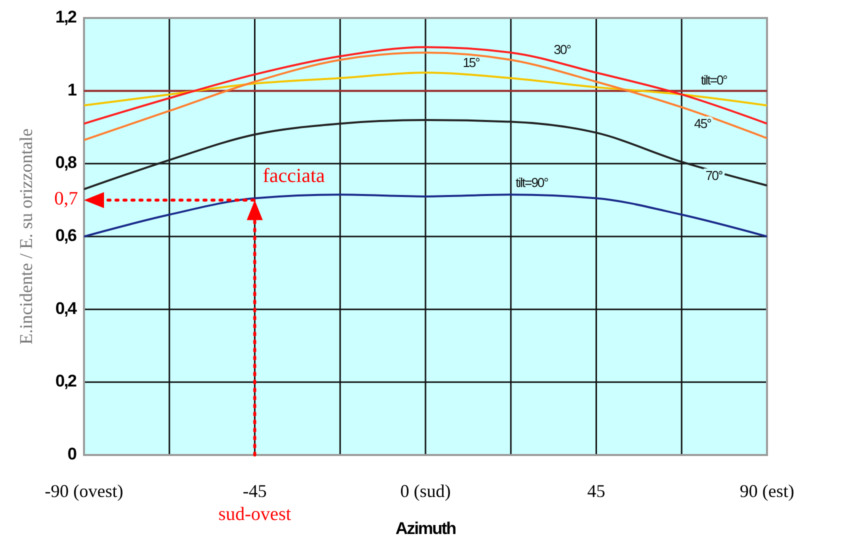 The height and width of the screenshot is (542, 854). I want to click on ref-line-label: sud-ovest, so click(255, 514).